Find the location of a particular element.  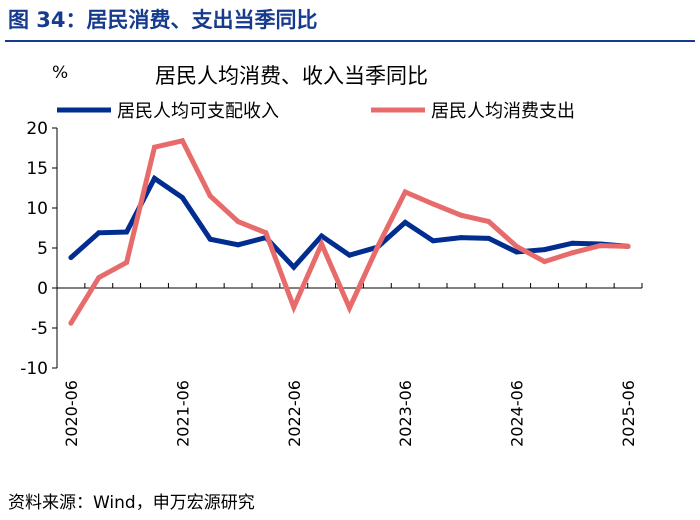

y-tick-label: 5 is located at coordinates (42, 249).